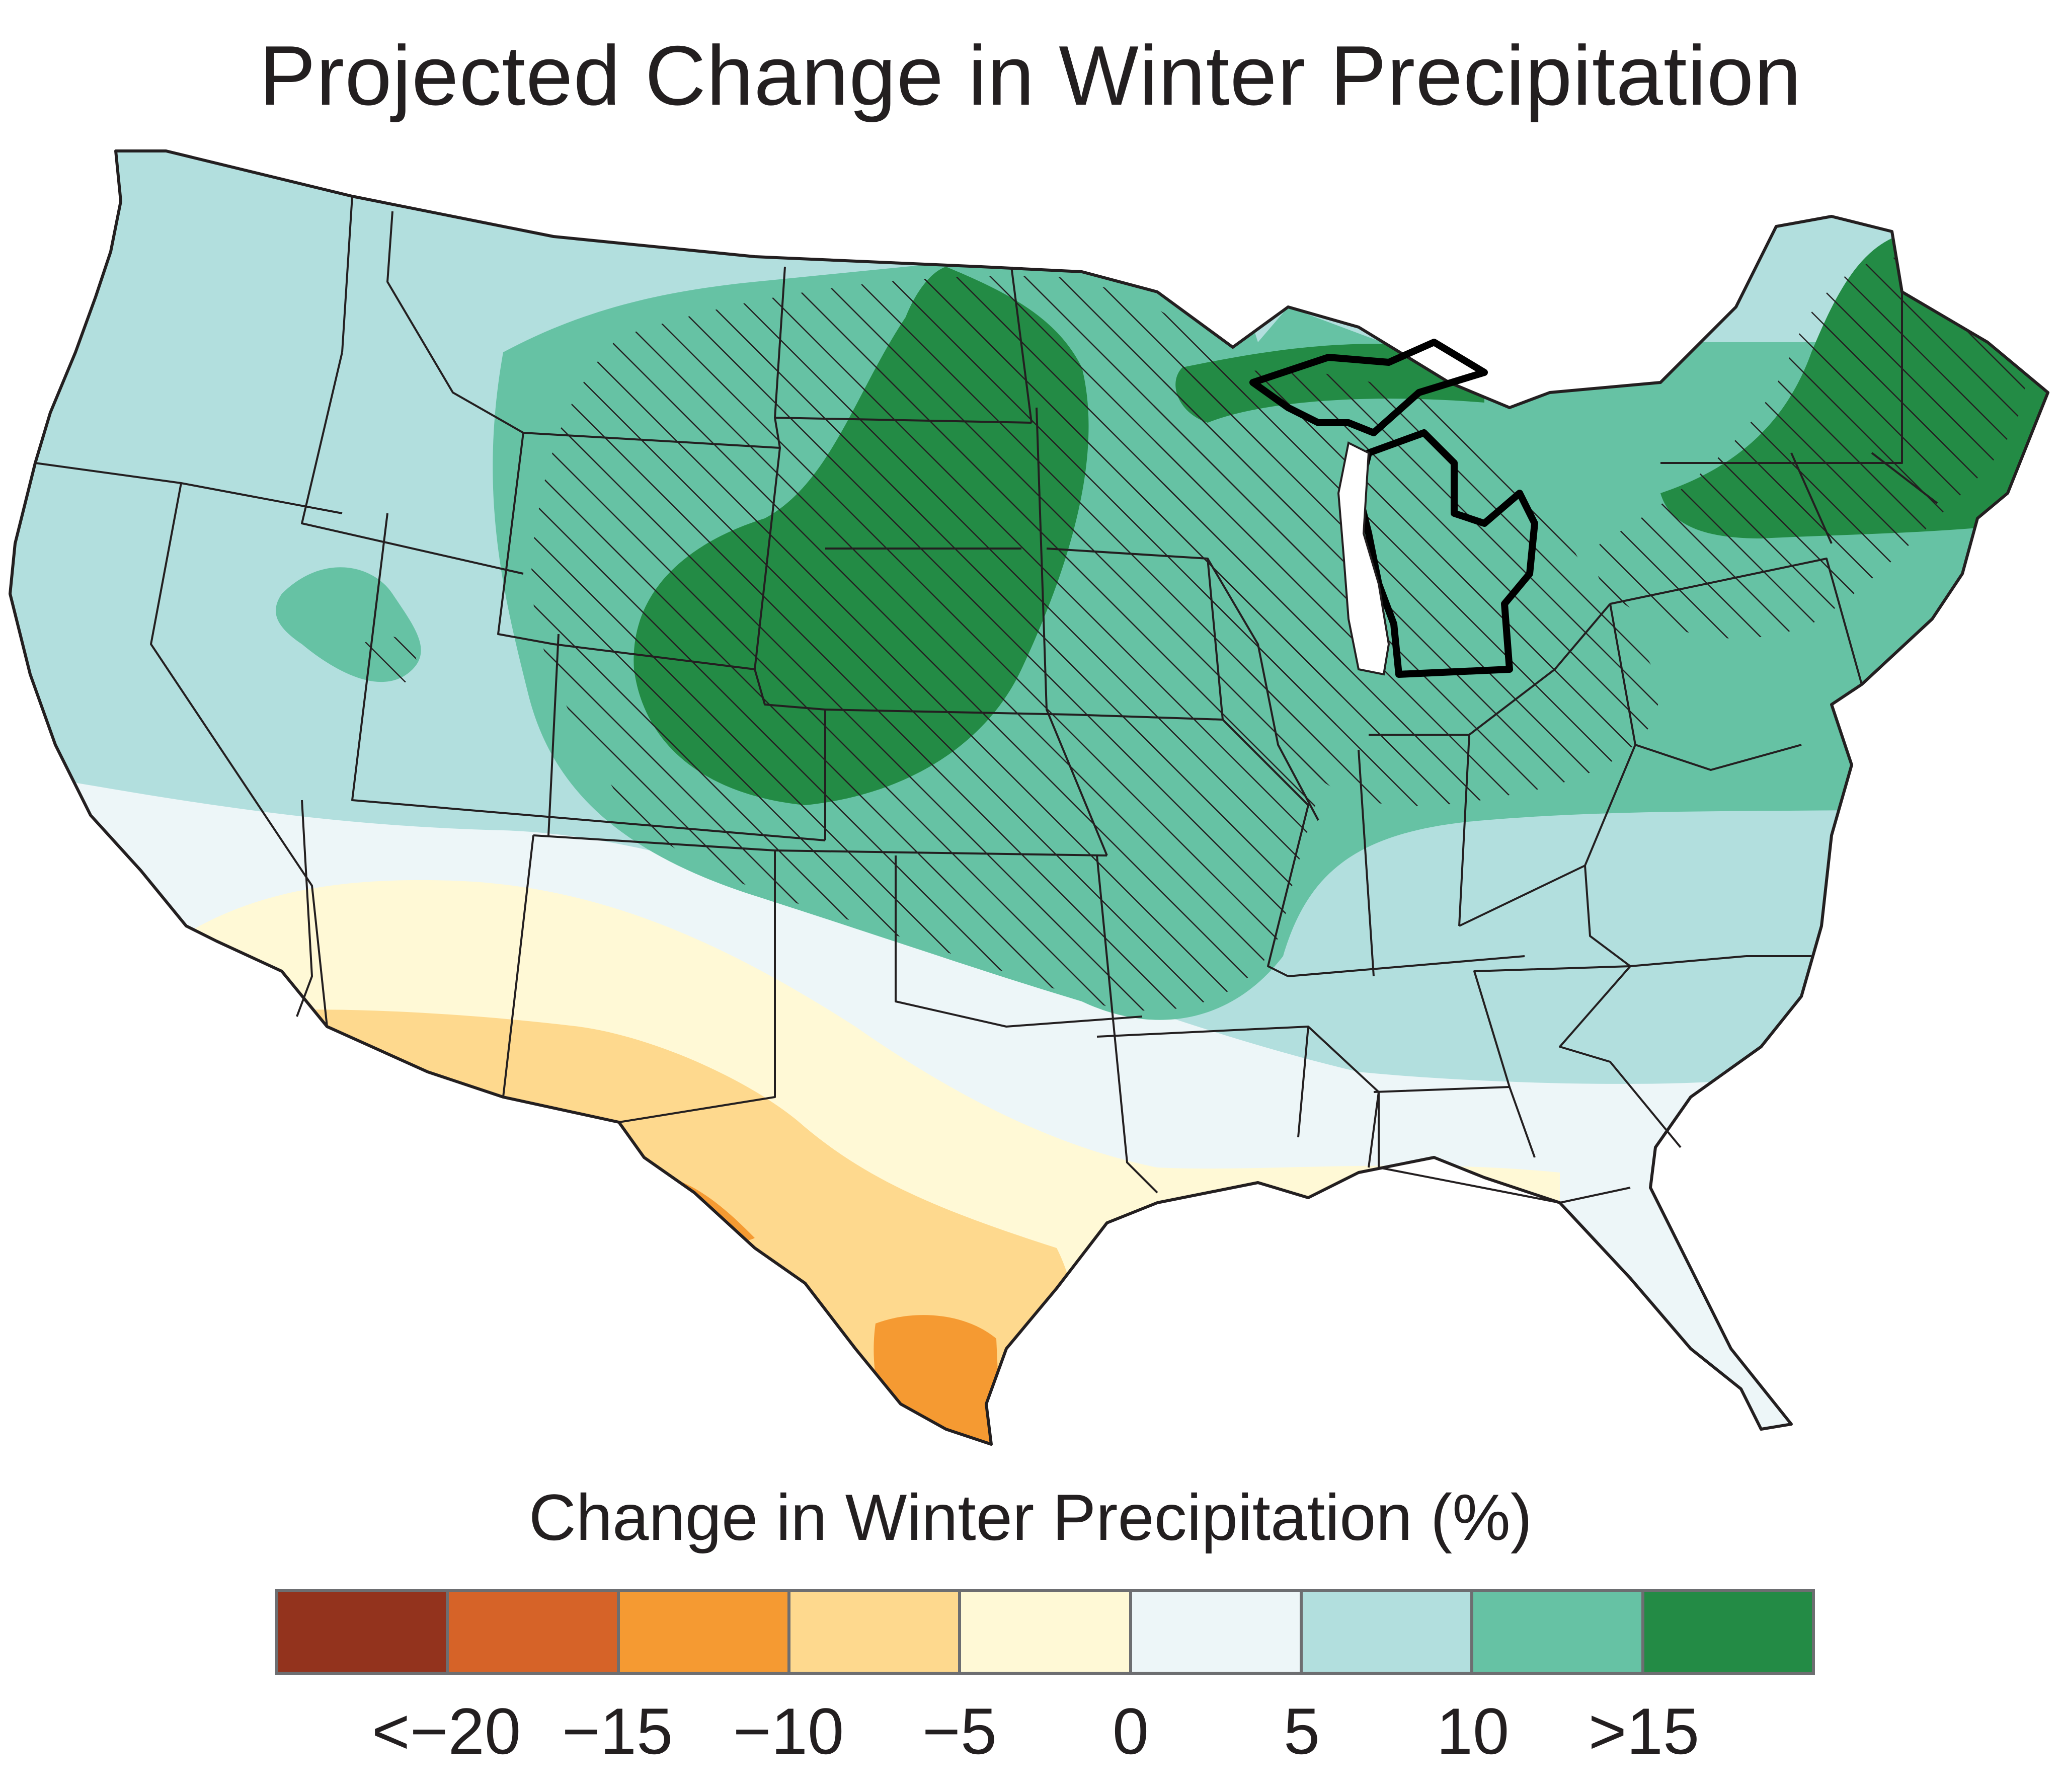 This screenshot has height=1792, width=2061. What do you see at coordinates (1301, 1731) in the screenshot?
I see `legend-tick-label: 5` at bounding box center [1301, 1731].